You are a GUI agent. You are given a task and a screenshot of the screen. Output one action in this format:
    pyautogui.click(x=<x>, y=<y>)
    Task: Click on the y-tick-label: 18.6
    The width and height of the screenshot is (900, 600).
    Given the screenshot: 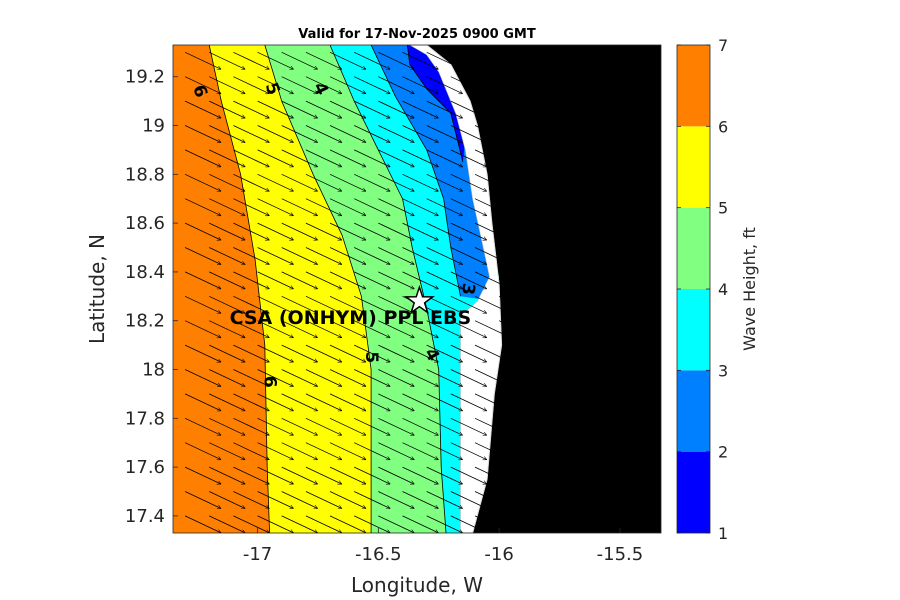 What is the action you would take?
    pyautogui.click(x=145, y=223)
    